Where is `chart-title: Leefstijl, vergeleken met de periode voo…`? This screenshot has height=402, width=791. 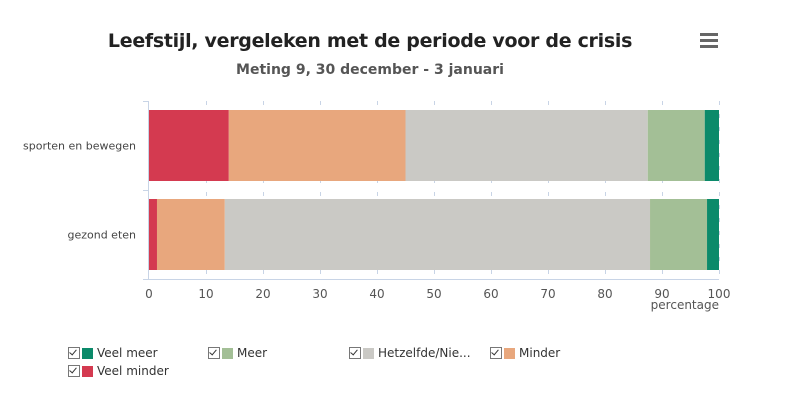
chart-title: Leefstijl, vergeleken met de periode voo… is located at coordinates (370, 41).